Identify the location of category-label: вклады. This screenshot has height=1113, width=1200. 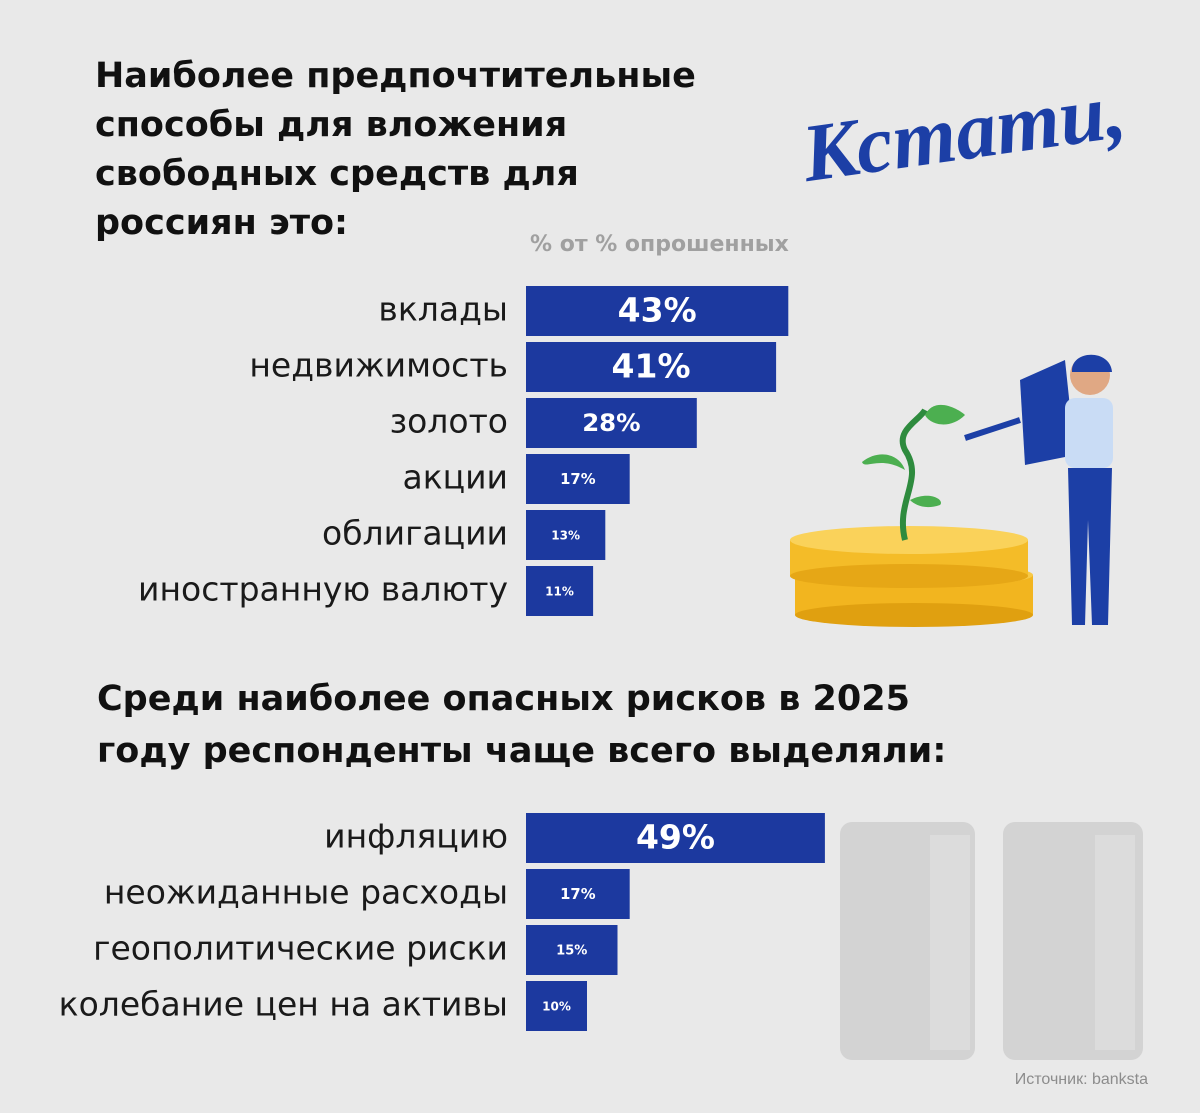
(443, 309).